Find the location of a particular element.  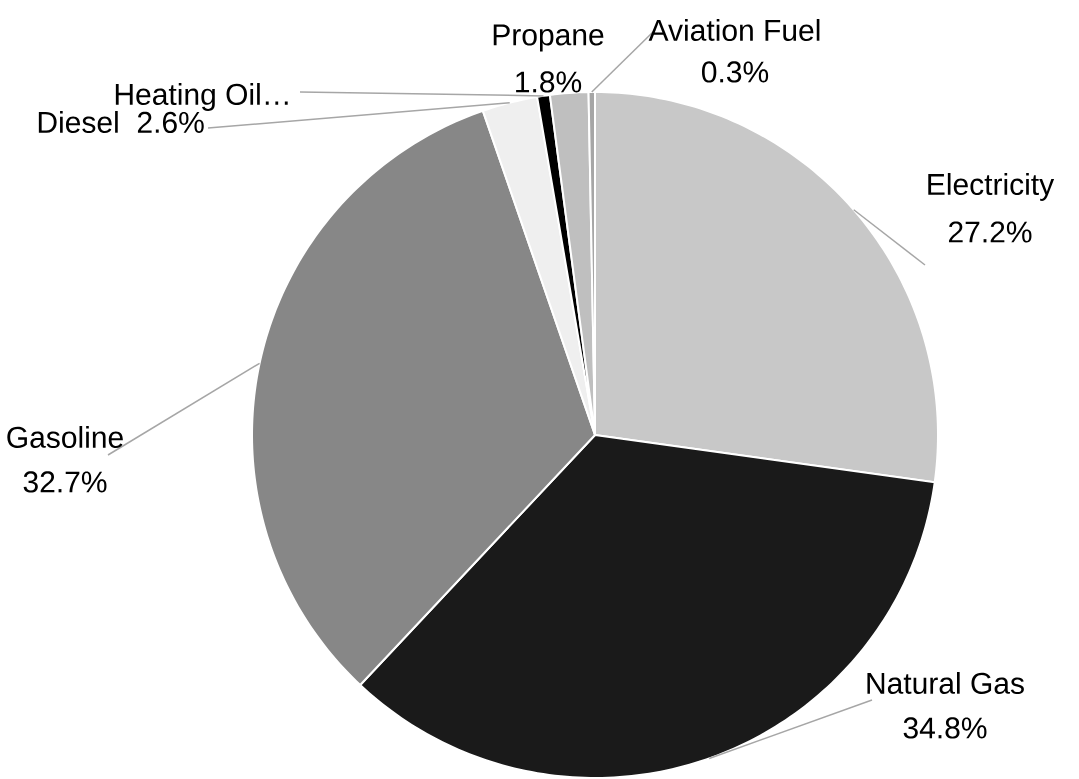

data-label: 2.6% is located at coordinates (170, 122).